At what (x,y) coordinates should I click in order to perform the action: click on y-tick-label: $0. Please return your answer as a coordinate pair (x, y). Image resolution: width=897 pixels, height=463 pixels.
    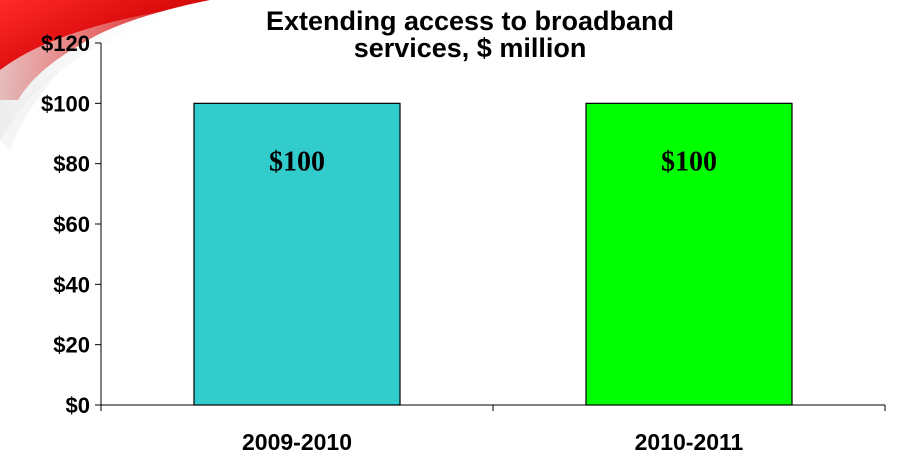
    Looking at the image, I should click on (78, 405).